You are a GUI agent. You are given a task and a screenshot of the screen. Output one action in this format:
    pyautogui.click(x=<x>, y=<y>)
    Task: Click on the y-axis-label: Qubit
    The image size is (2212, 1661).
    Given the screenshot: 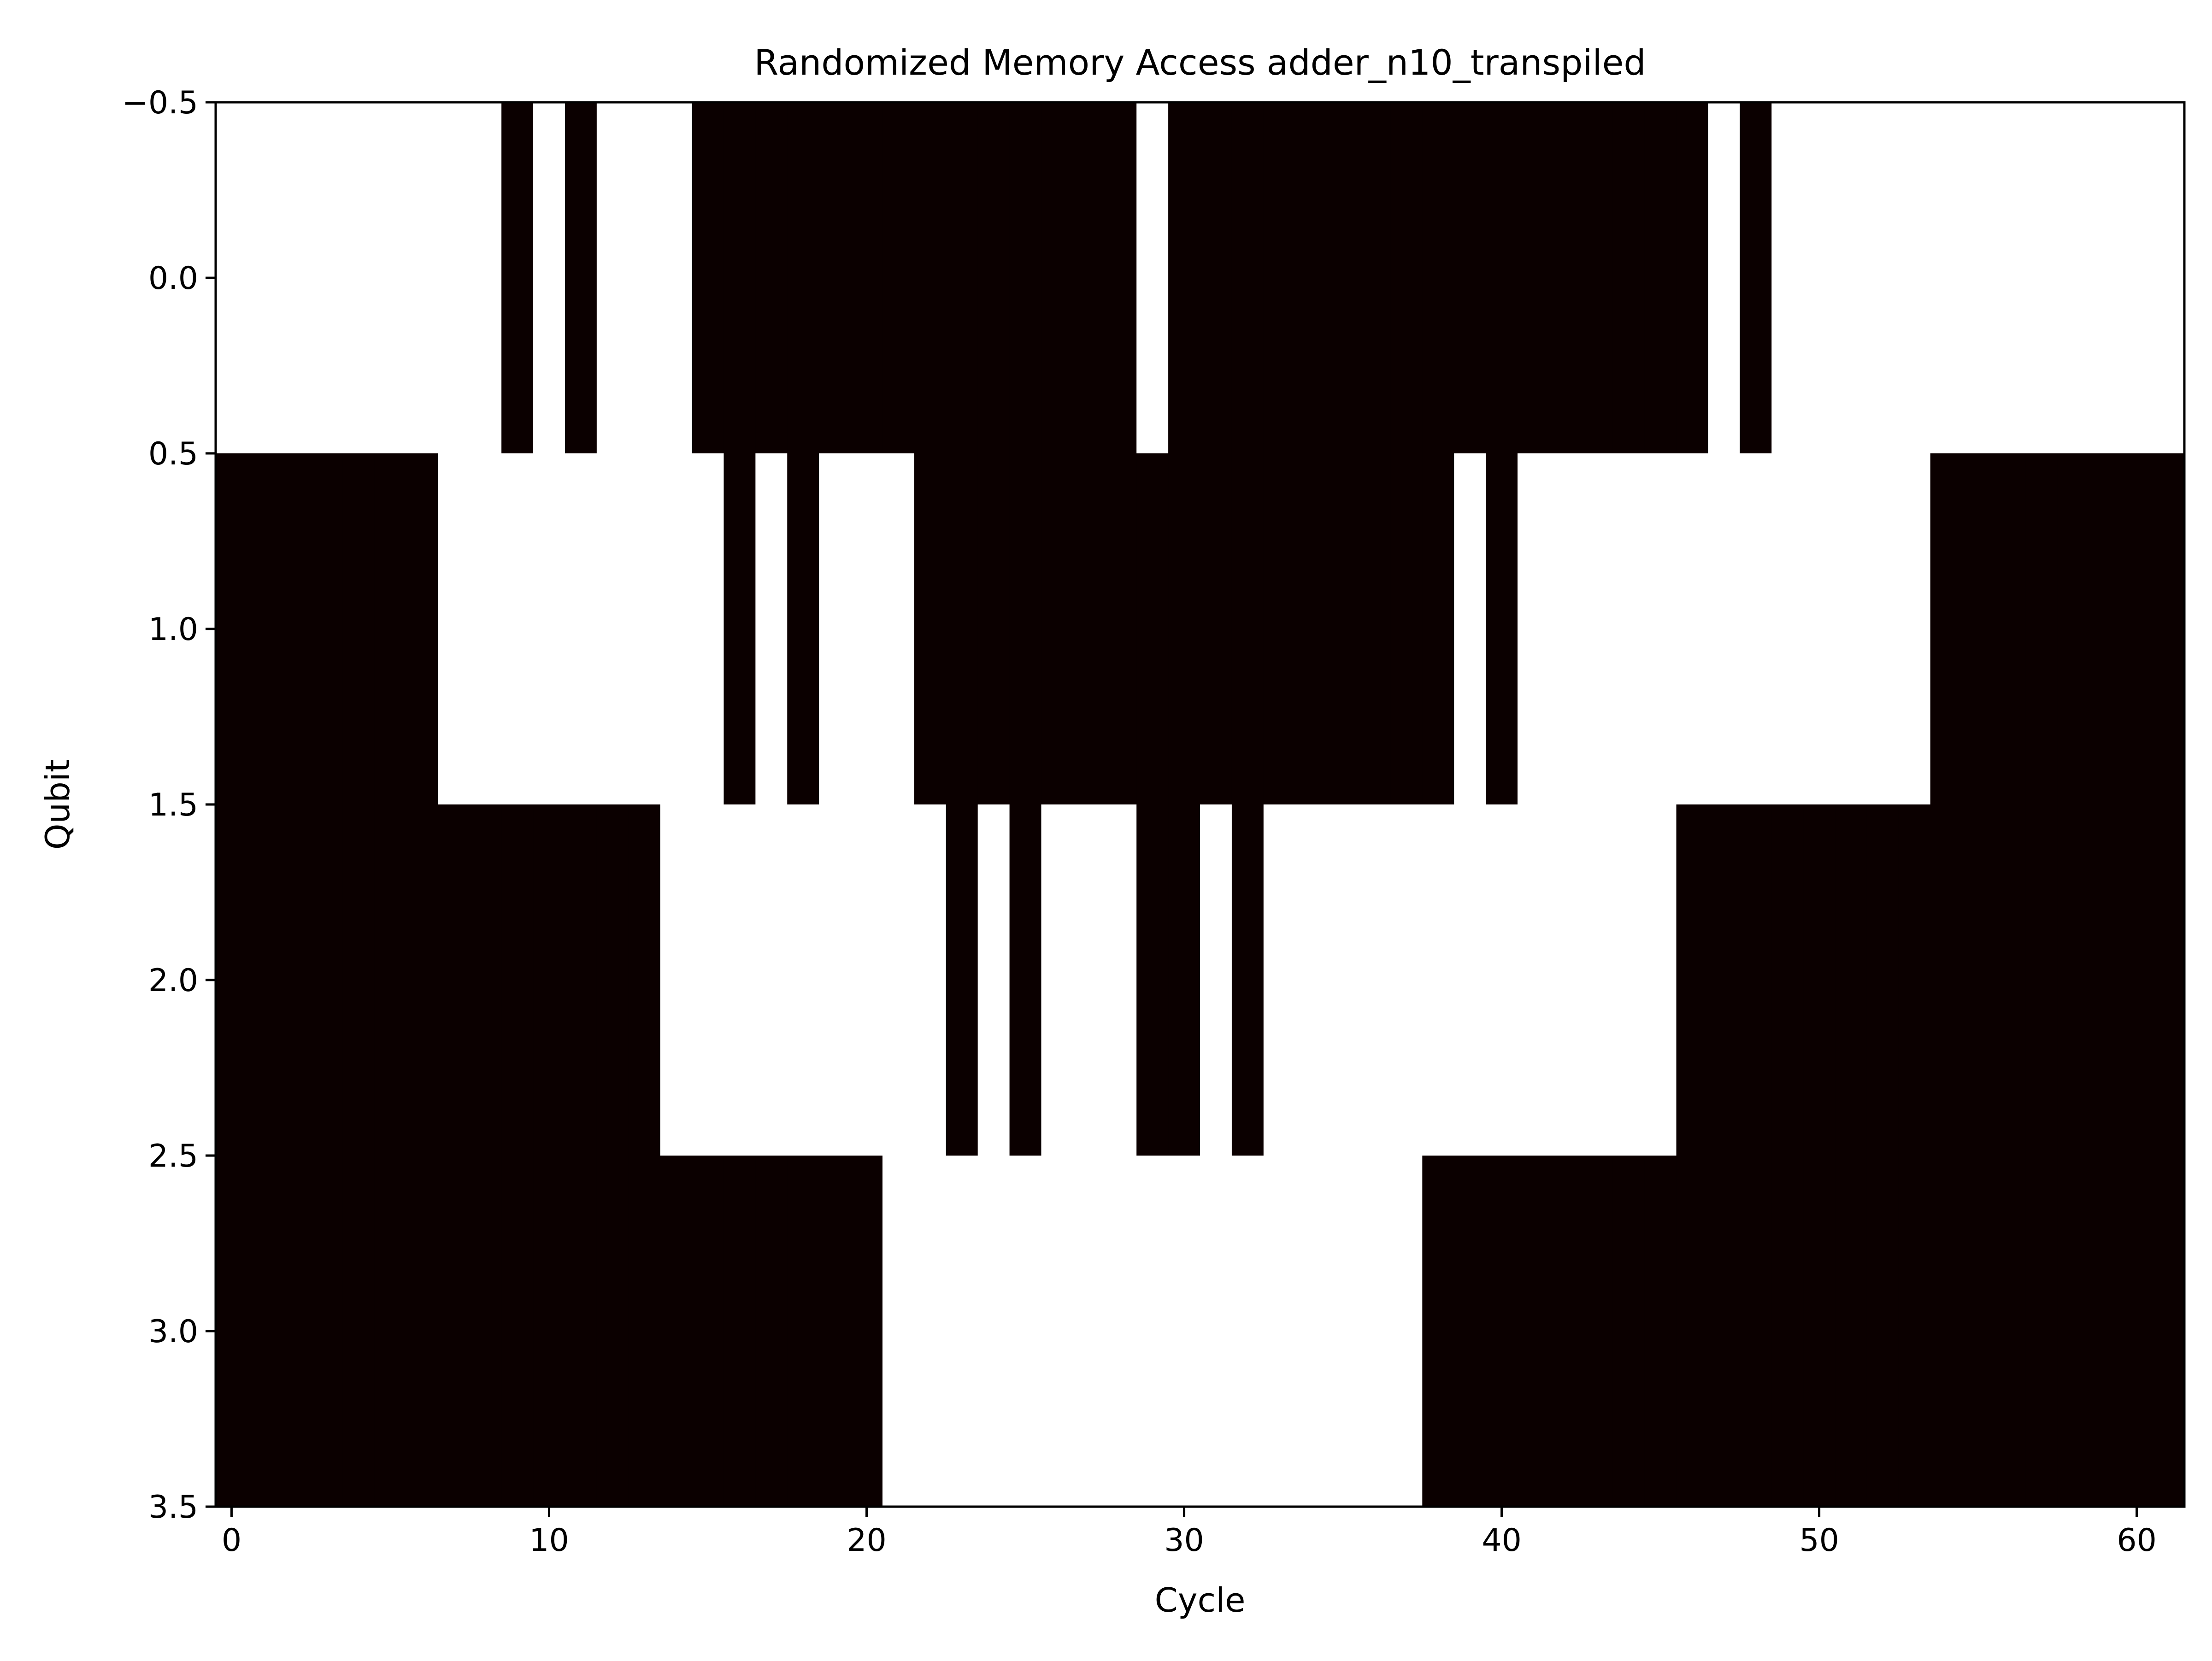 What is the action you would take?
    pyautogui.click(x=57, y=804)
    